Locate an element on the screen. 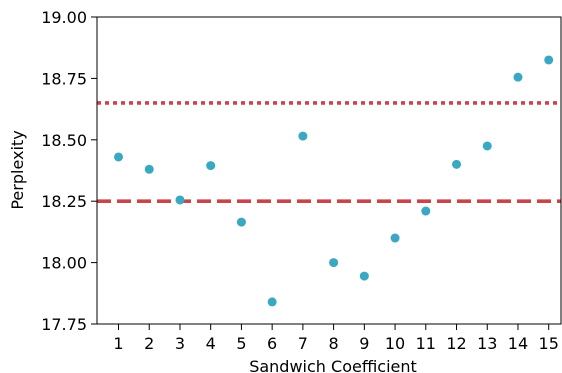 The height and width of the screenshot is (373, 562). x-tick-label: 5 is located at coordinates (241, 343).